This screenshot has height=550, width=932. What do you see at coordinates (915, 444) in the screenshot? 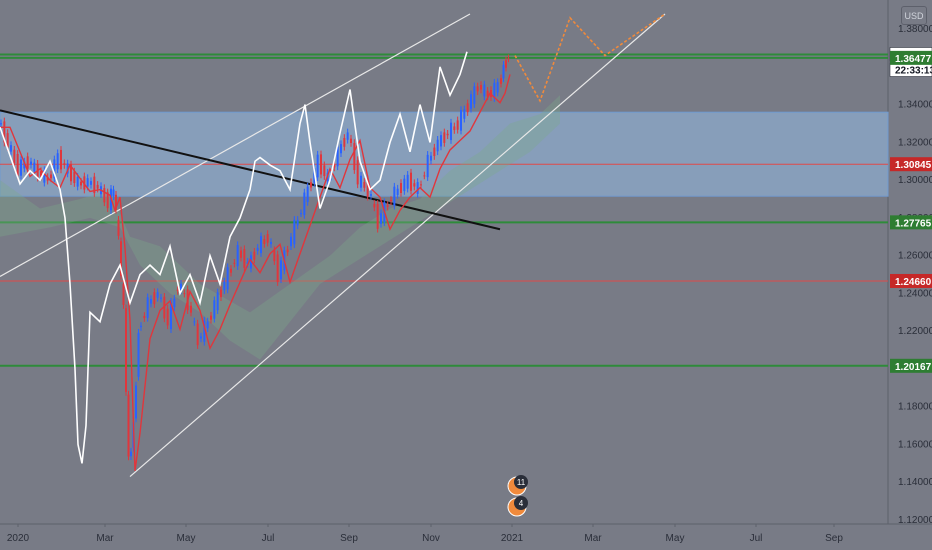
I see `y-tick-label: 1.16000` at bounding box center [915, 444].